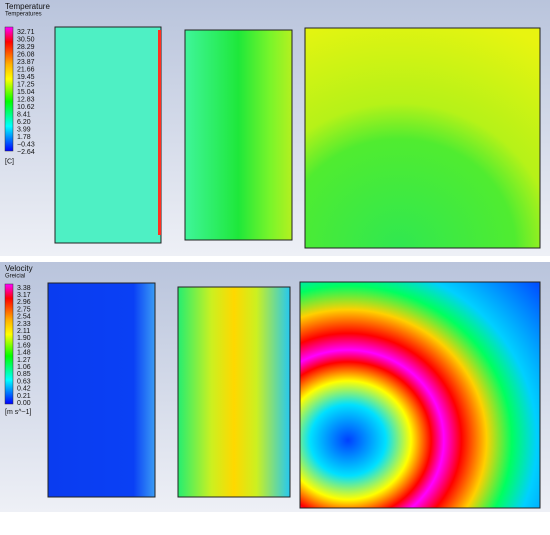  What do you see at coordinates (26, 54) in the screenshot?
I see `colorbar-tick-label: 26.08` at bounding box center [26, 54].